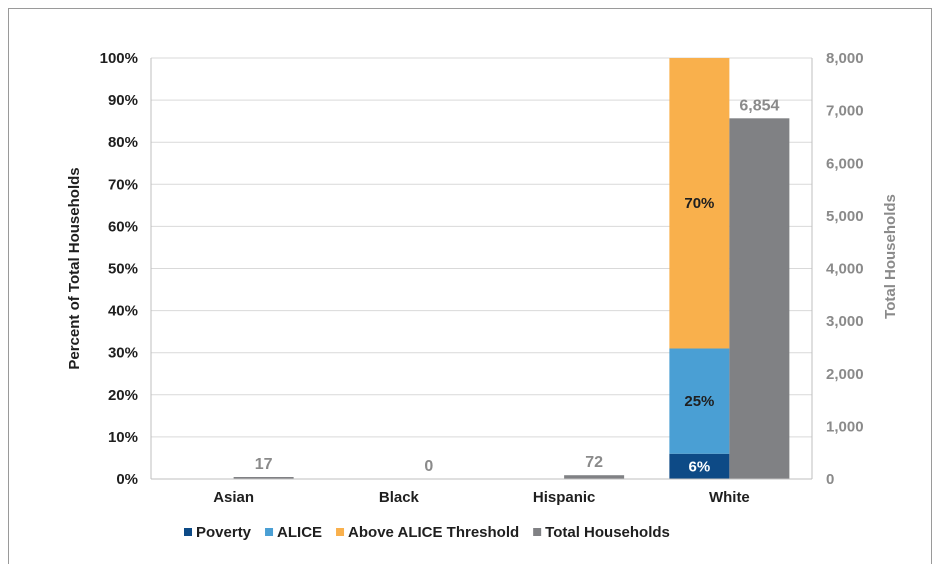  I want to click on x-category-label: Black, so click(399, 497).